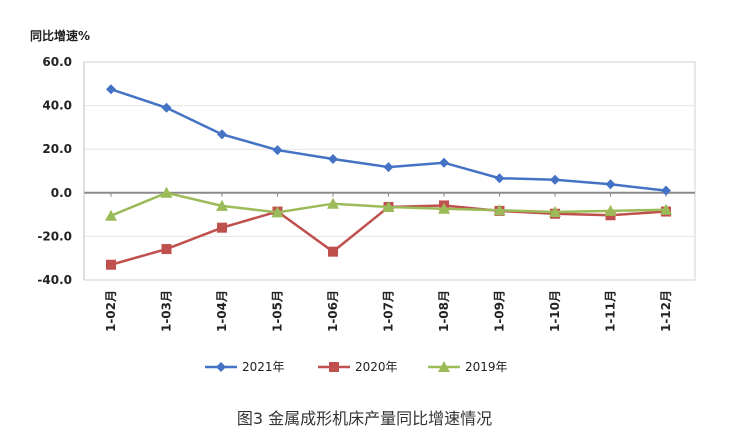 The image size is (729, 437). Describe the element at coordinates (222, 311) in the screenshot. I see `x-tick-label: 1-04月` at that location.